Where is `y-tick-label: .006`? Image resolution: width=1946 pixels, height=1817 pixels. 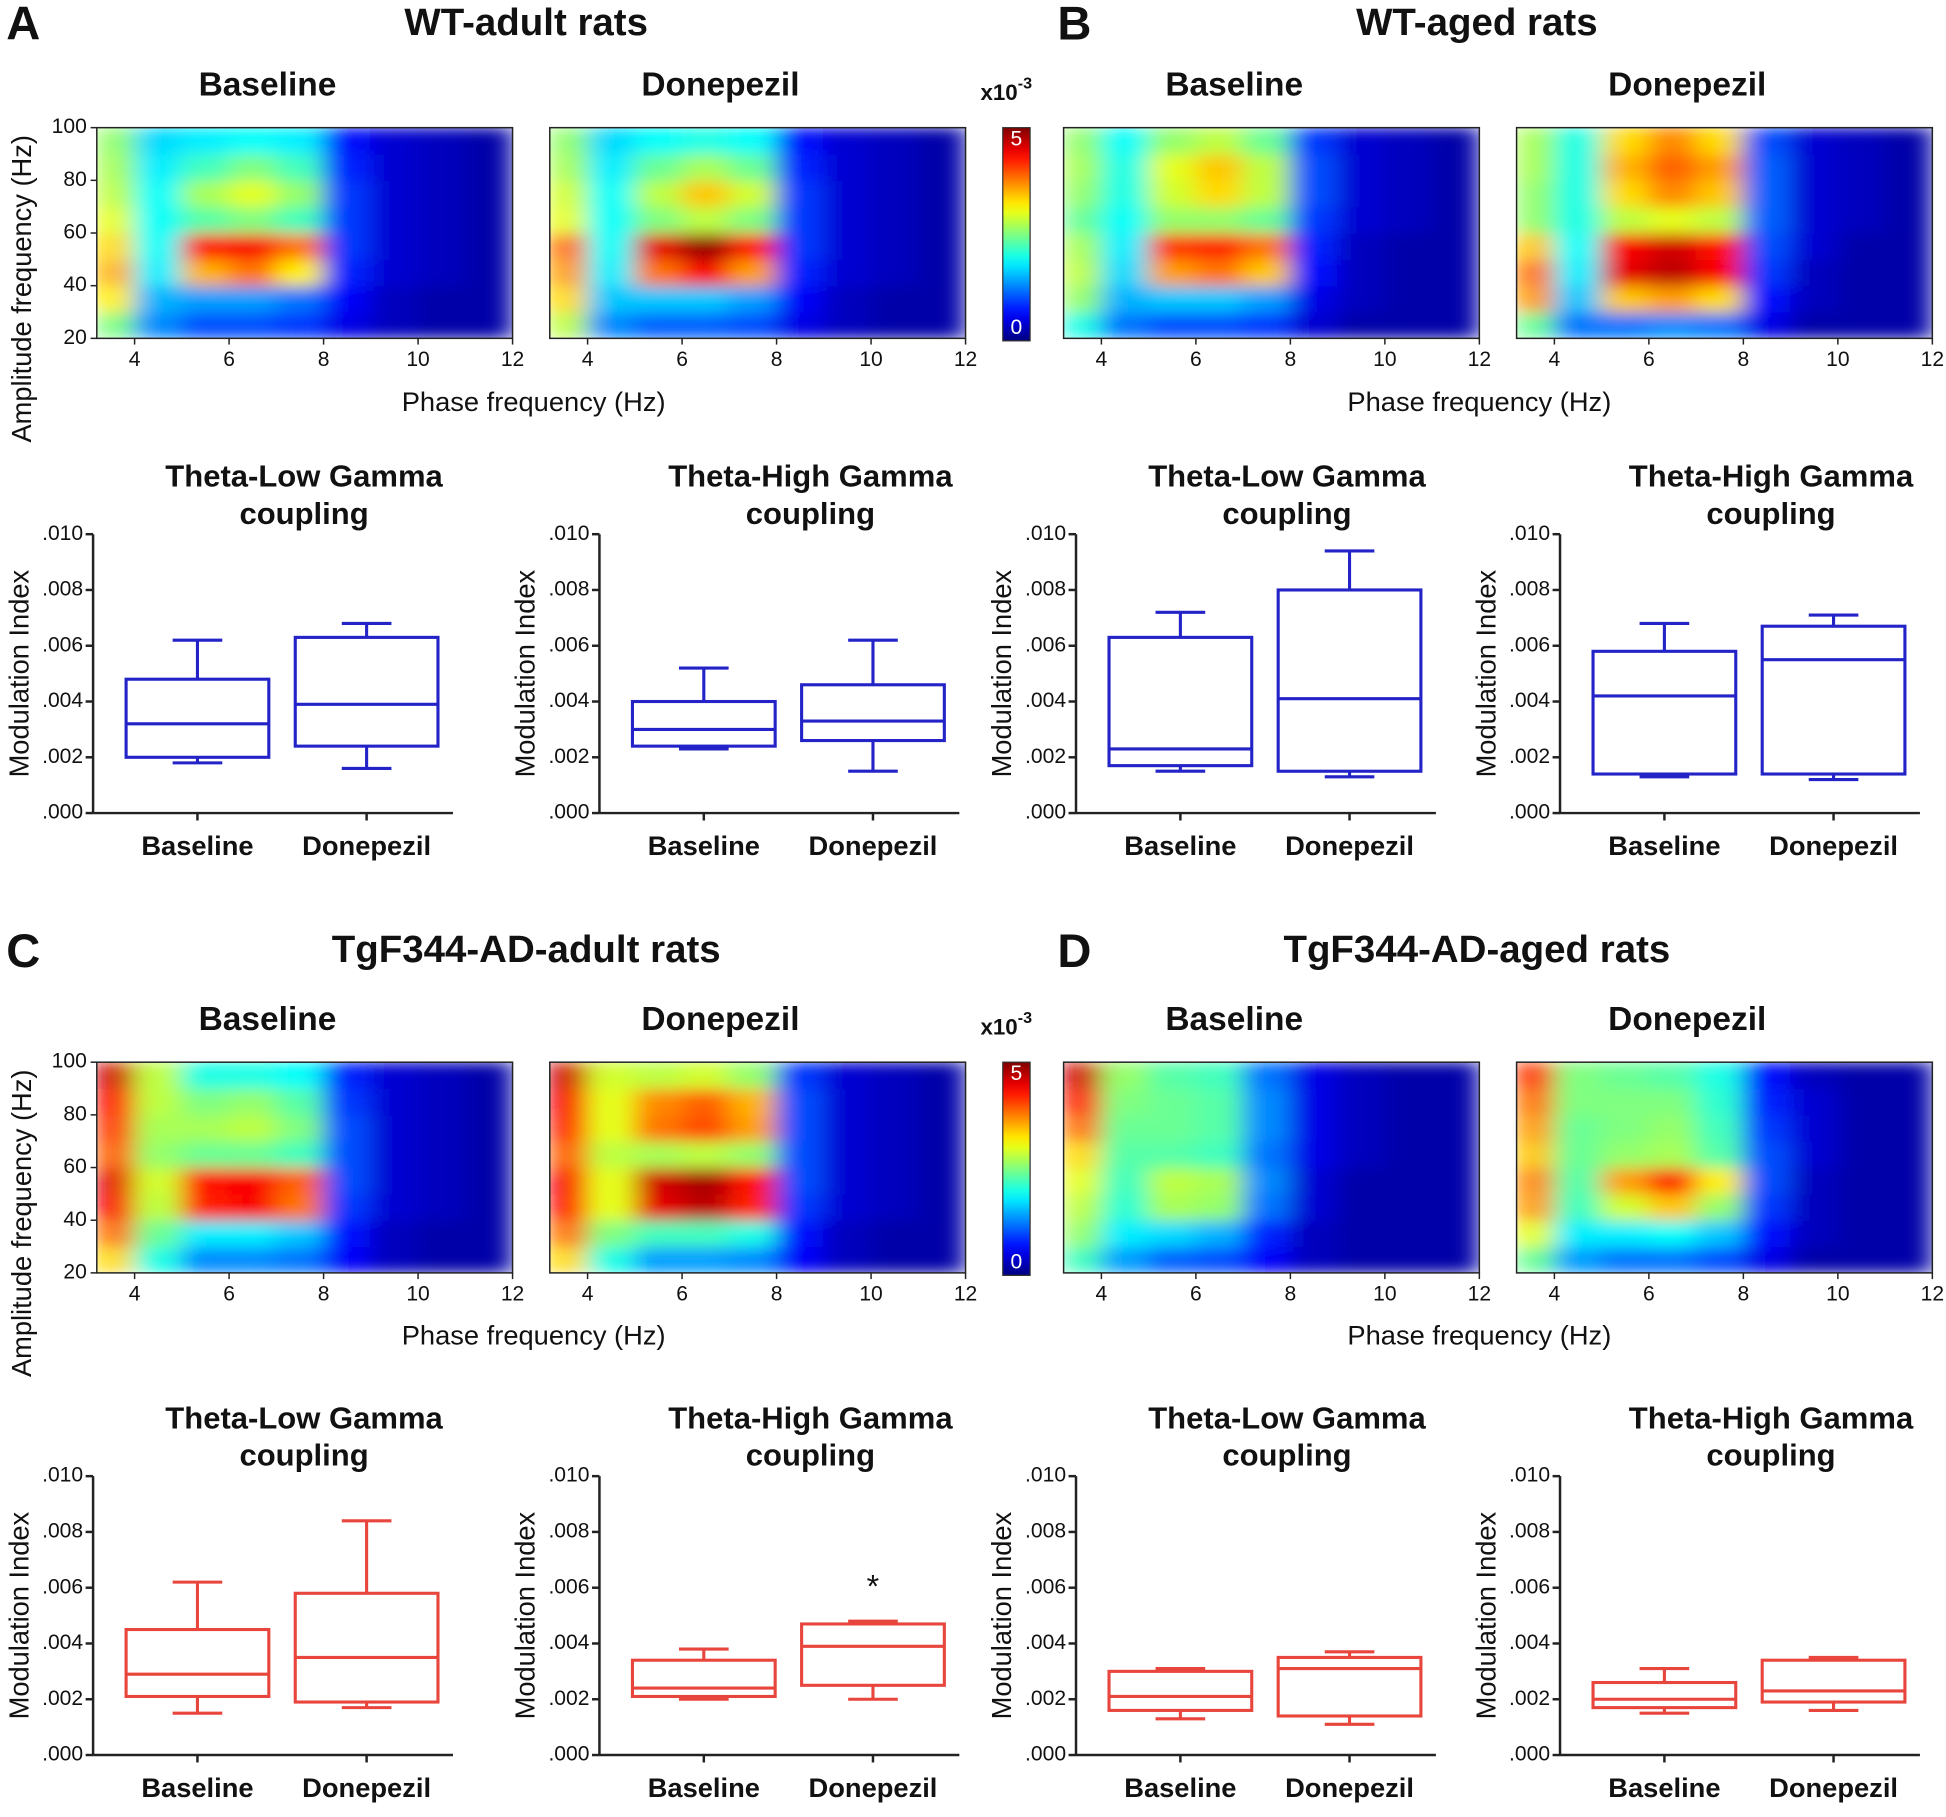
y-tick-label: .006 is located at coordinates (568, 644).